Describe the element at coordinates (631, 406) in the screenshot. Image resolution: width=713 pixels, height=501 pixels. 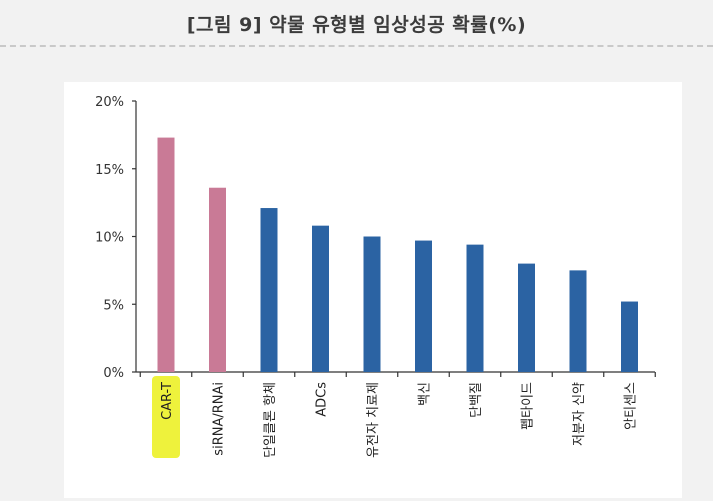
I see `category-label: 안티센스` at that location.